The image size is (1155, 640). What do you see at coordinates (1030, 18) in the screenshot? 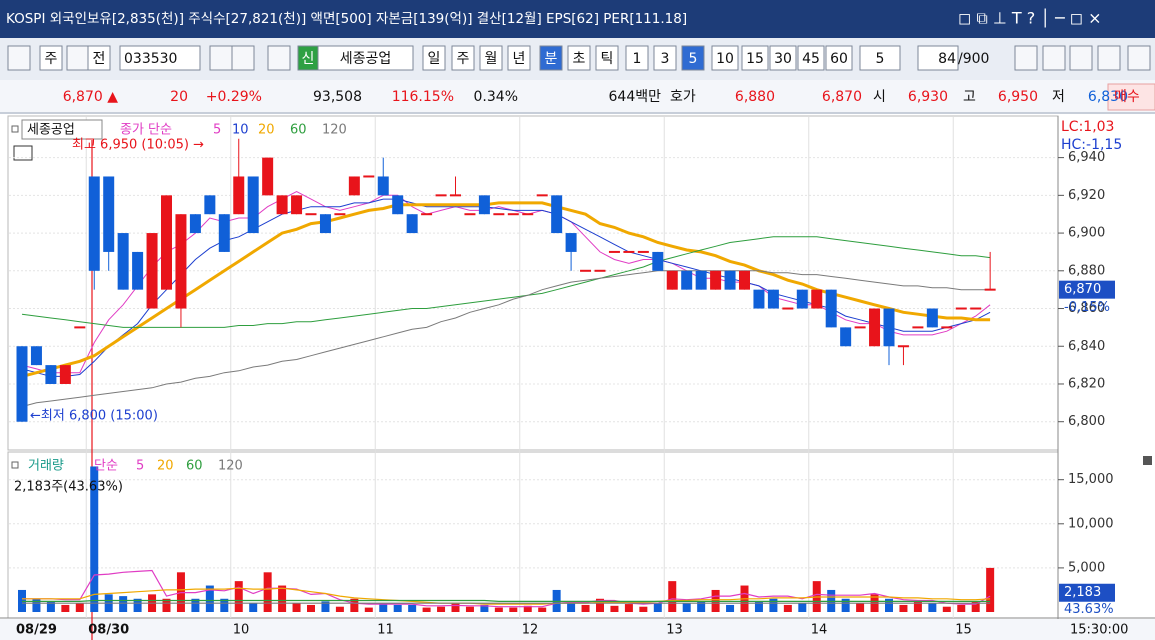
I see `window-icons: ◻ ⧉ ⊥ T ? │ ─ ◻ ×` at bounding box center [1030, 18].